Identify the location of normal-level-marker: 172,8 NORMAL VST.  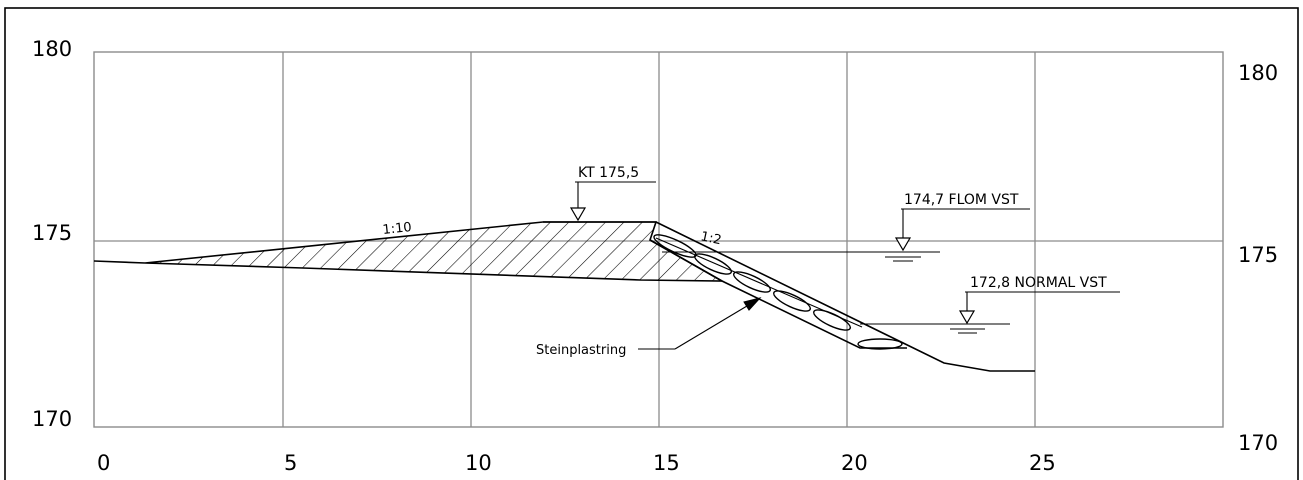
(990, 304).